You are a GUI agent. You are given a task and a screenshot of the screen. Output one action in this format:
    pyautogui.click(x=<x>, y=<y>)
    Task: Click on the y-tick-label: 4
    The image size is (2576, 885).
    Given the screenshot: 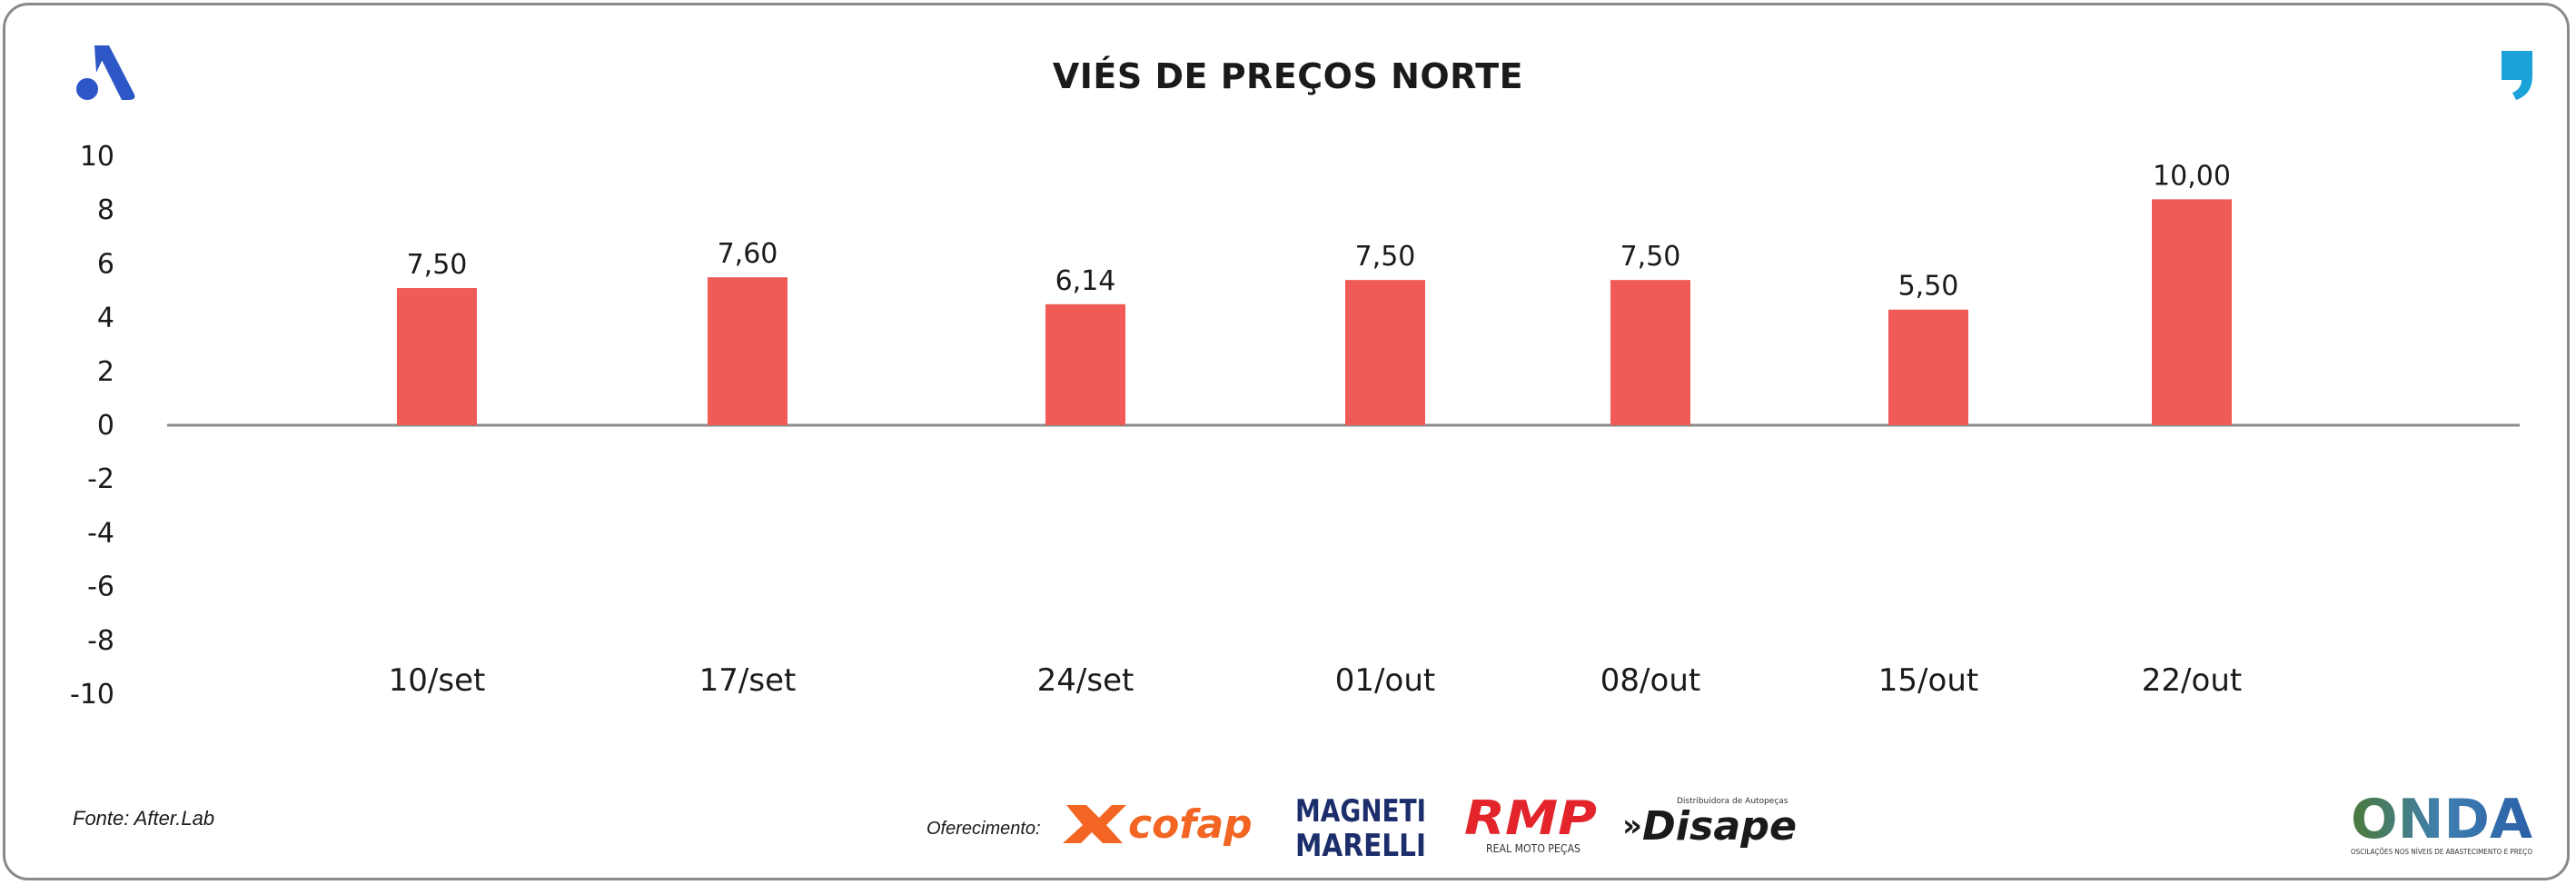 What is the action you would take?
    pyautogui.click(x=105, y=318)
    